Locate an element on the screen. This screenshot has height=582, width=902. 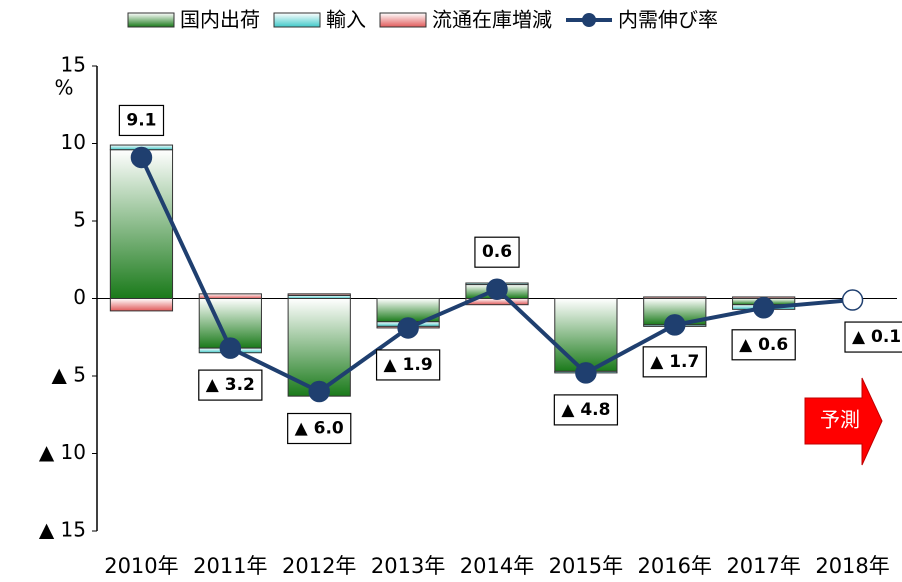
value-label: ▲ 6.0 is located at coordinates (319, 429).